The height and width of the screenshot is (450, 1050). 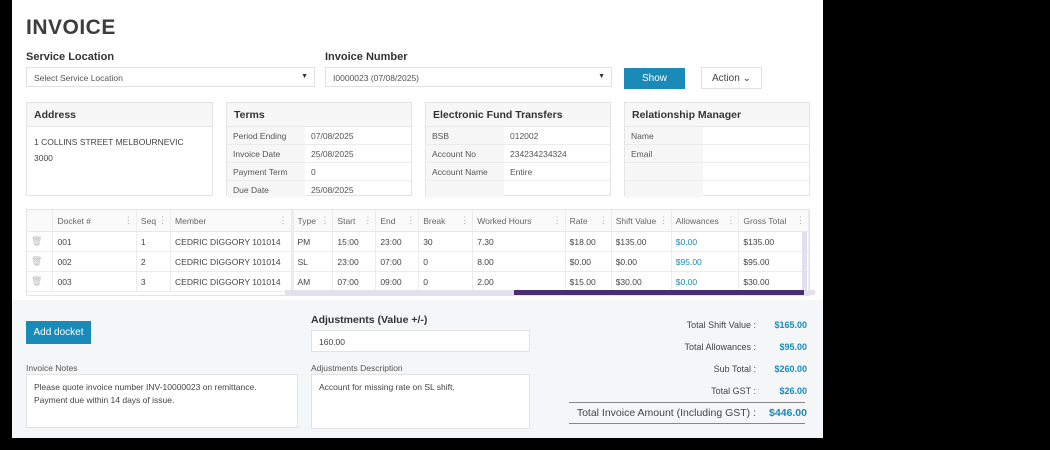 I want to click on cell-seq: 1, so click(x=154, y=241).